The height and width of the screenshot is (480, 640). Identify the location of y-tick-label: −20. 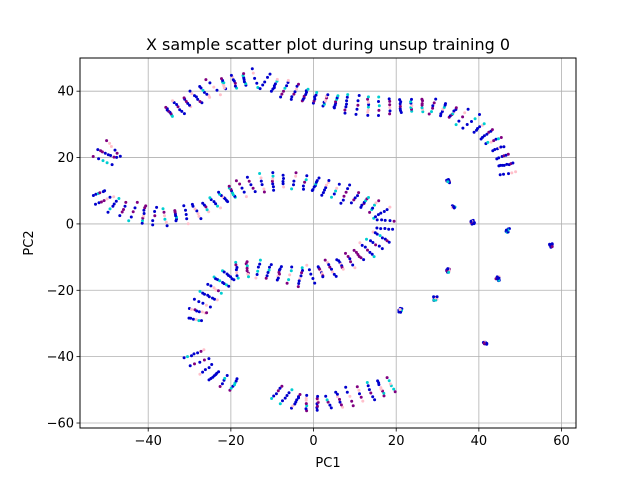
(60, 291).